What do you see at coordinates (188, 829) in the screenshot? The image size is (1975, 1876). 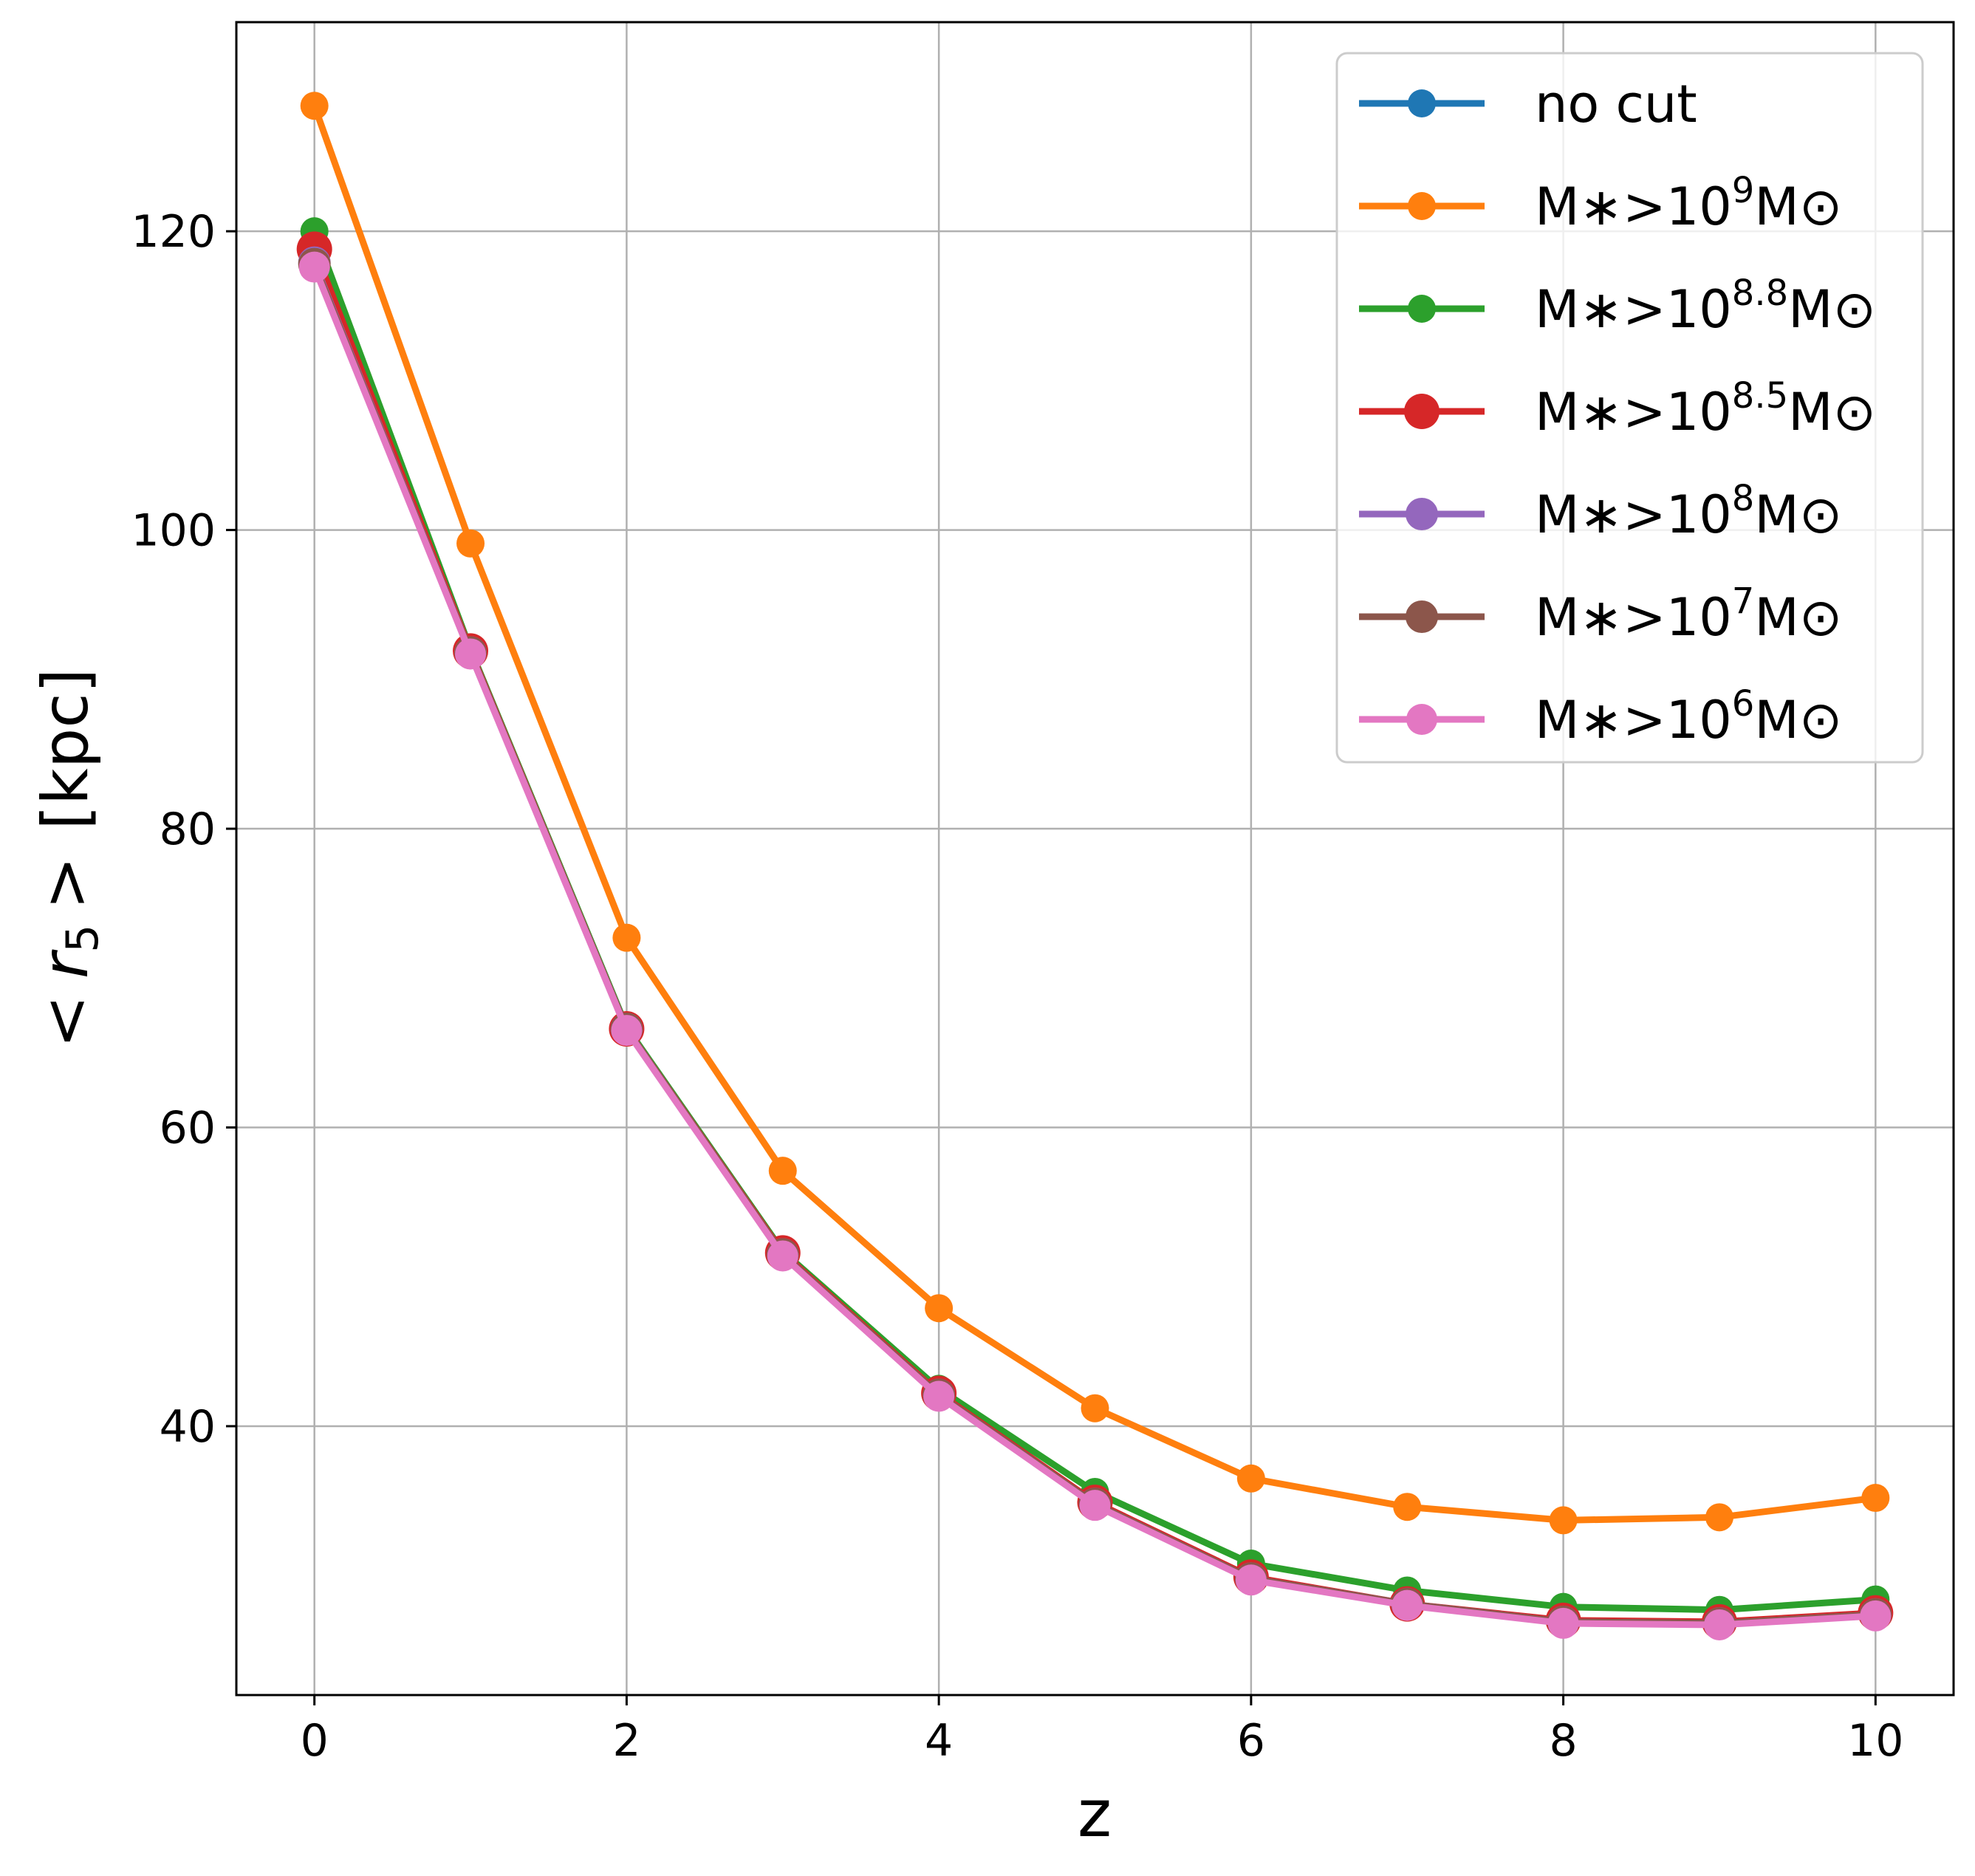 I see `y-tick-label: 80` at bounding box center [188, 829].